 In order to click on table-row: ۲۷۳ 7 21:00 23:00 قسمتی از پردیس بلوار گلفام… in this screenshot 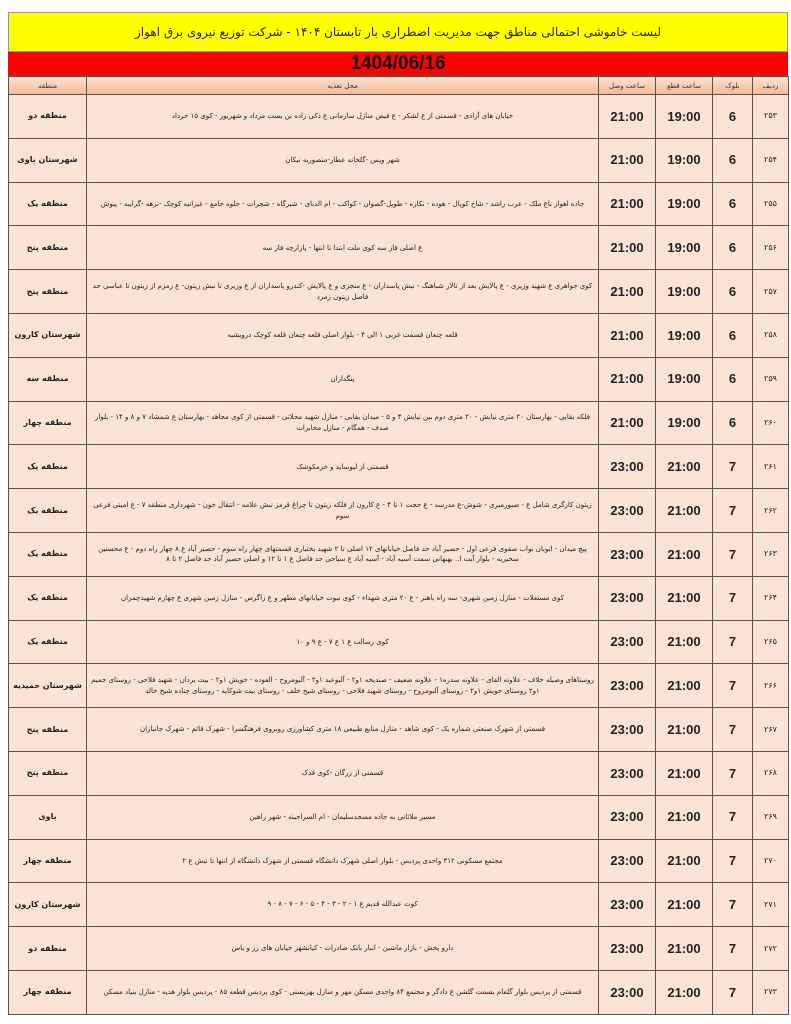, I will do `click(398, 992)`.